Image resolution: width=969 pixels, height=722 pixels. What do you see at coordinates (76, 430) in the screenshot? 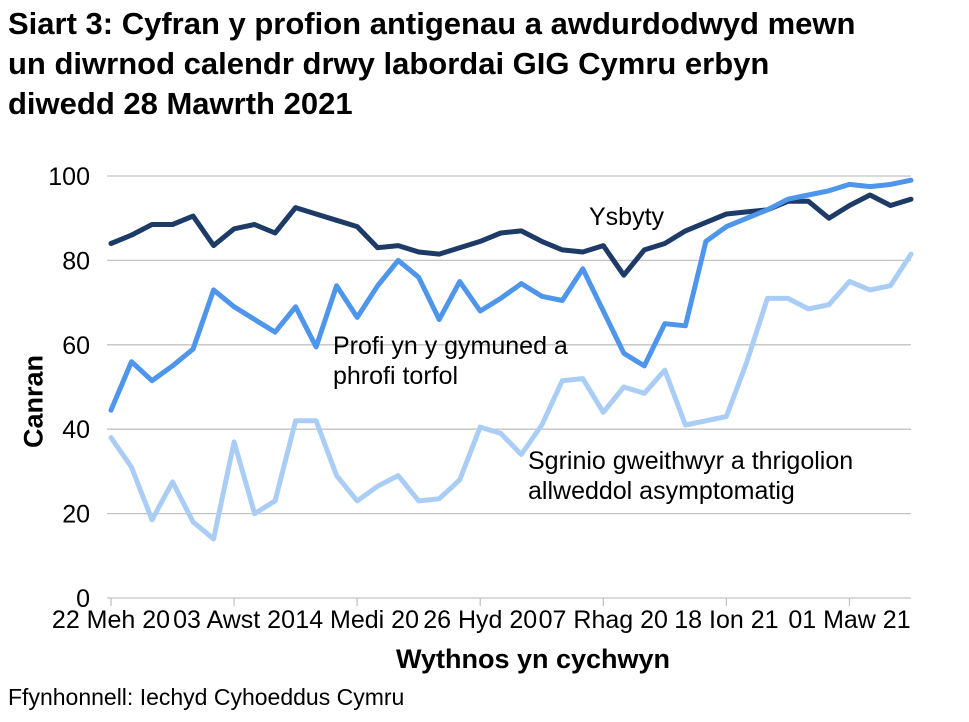
I see `y-tick-label-40: 40` at bounding box center [76, 430].